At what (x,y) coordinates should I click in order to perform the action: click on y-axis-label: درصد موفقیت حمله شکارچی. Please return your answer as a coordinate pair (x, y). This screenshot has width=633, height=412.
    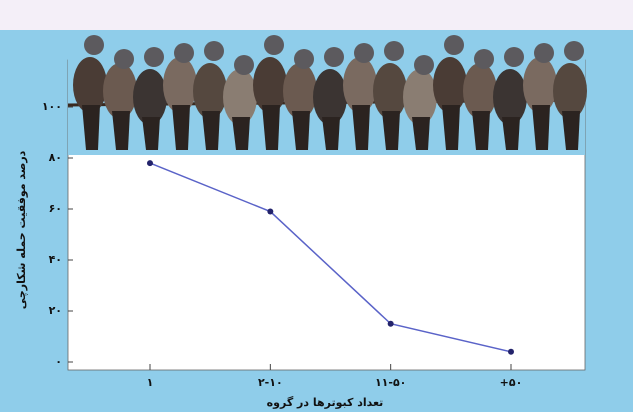
    Looking at the image, I should click on (21, 229).